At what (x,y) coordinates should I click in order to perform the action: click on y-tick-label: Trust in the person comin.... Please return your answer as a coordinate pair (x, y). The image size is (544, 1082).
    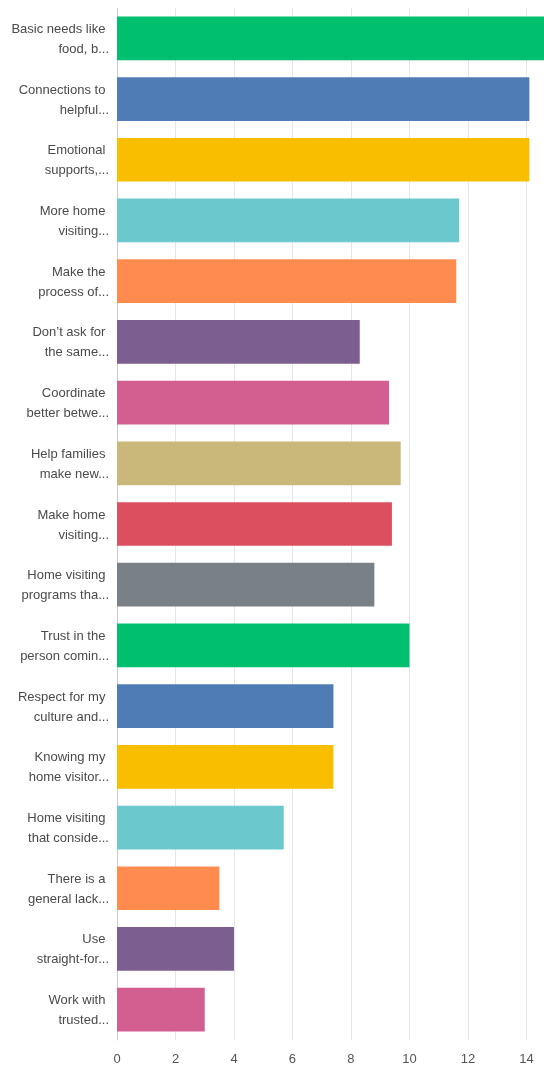
    Looking at the image, I should click on (64, 645).